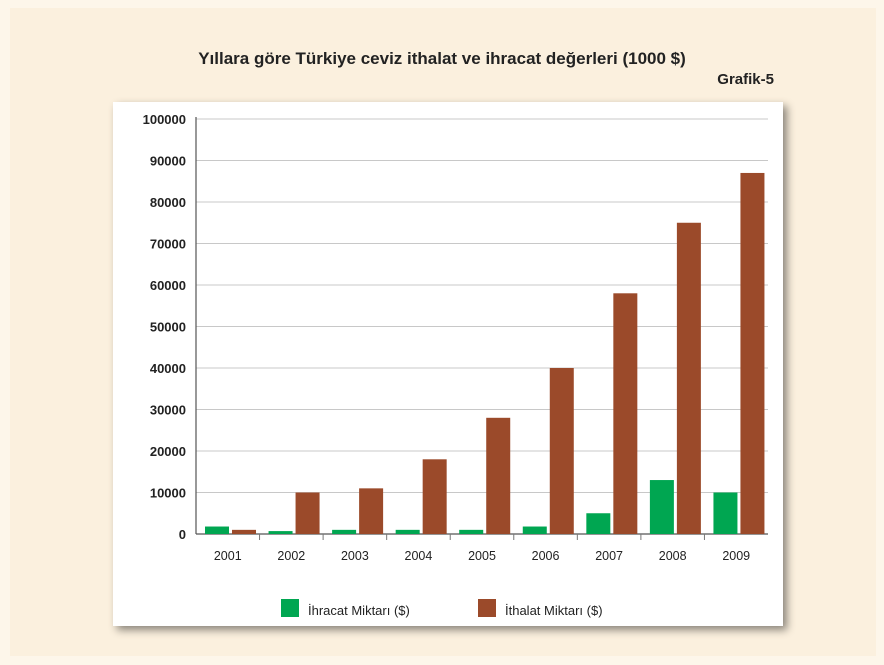 The width and height of the screenshot is (884, 665). What do you see at coordinates (291, 556) in the screenshot?
I see `x-tick-label: 2002` at bounding box center [291, 556].